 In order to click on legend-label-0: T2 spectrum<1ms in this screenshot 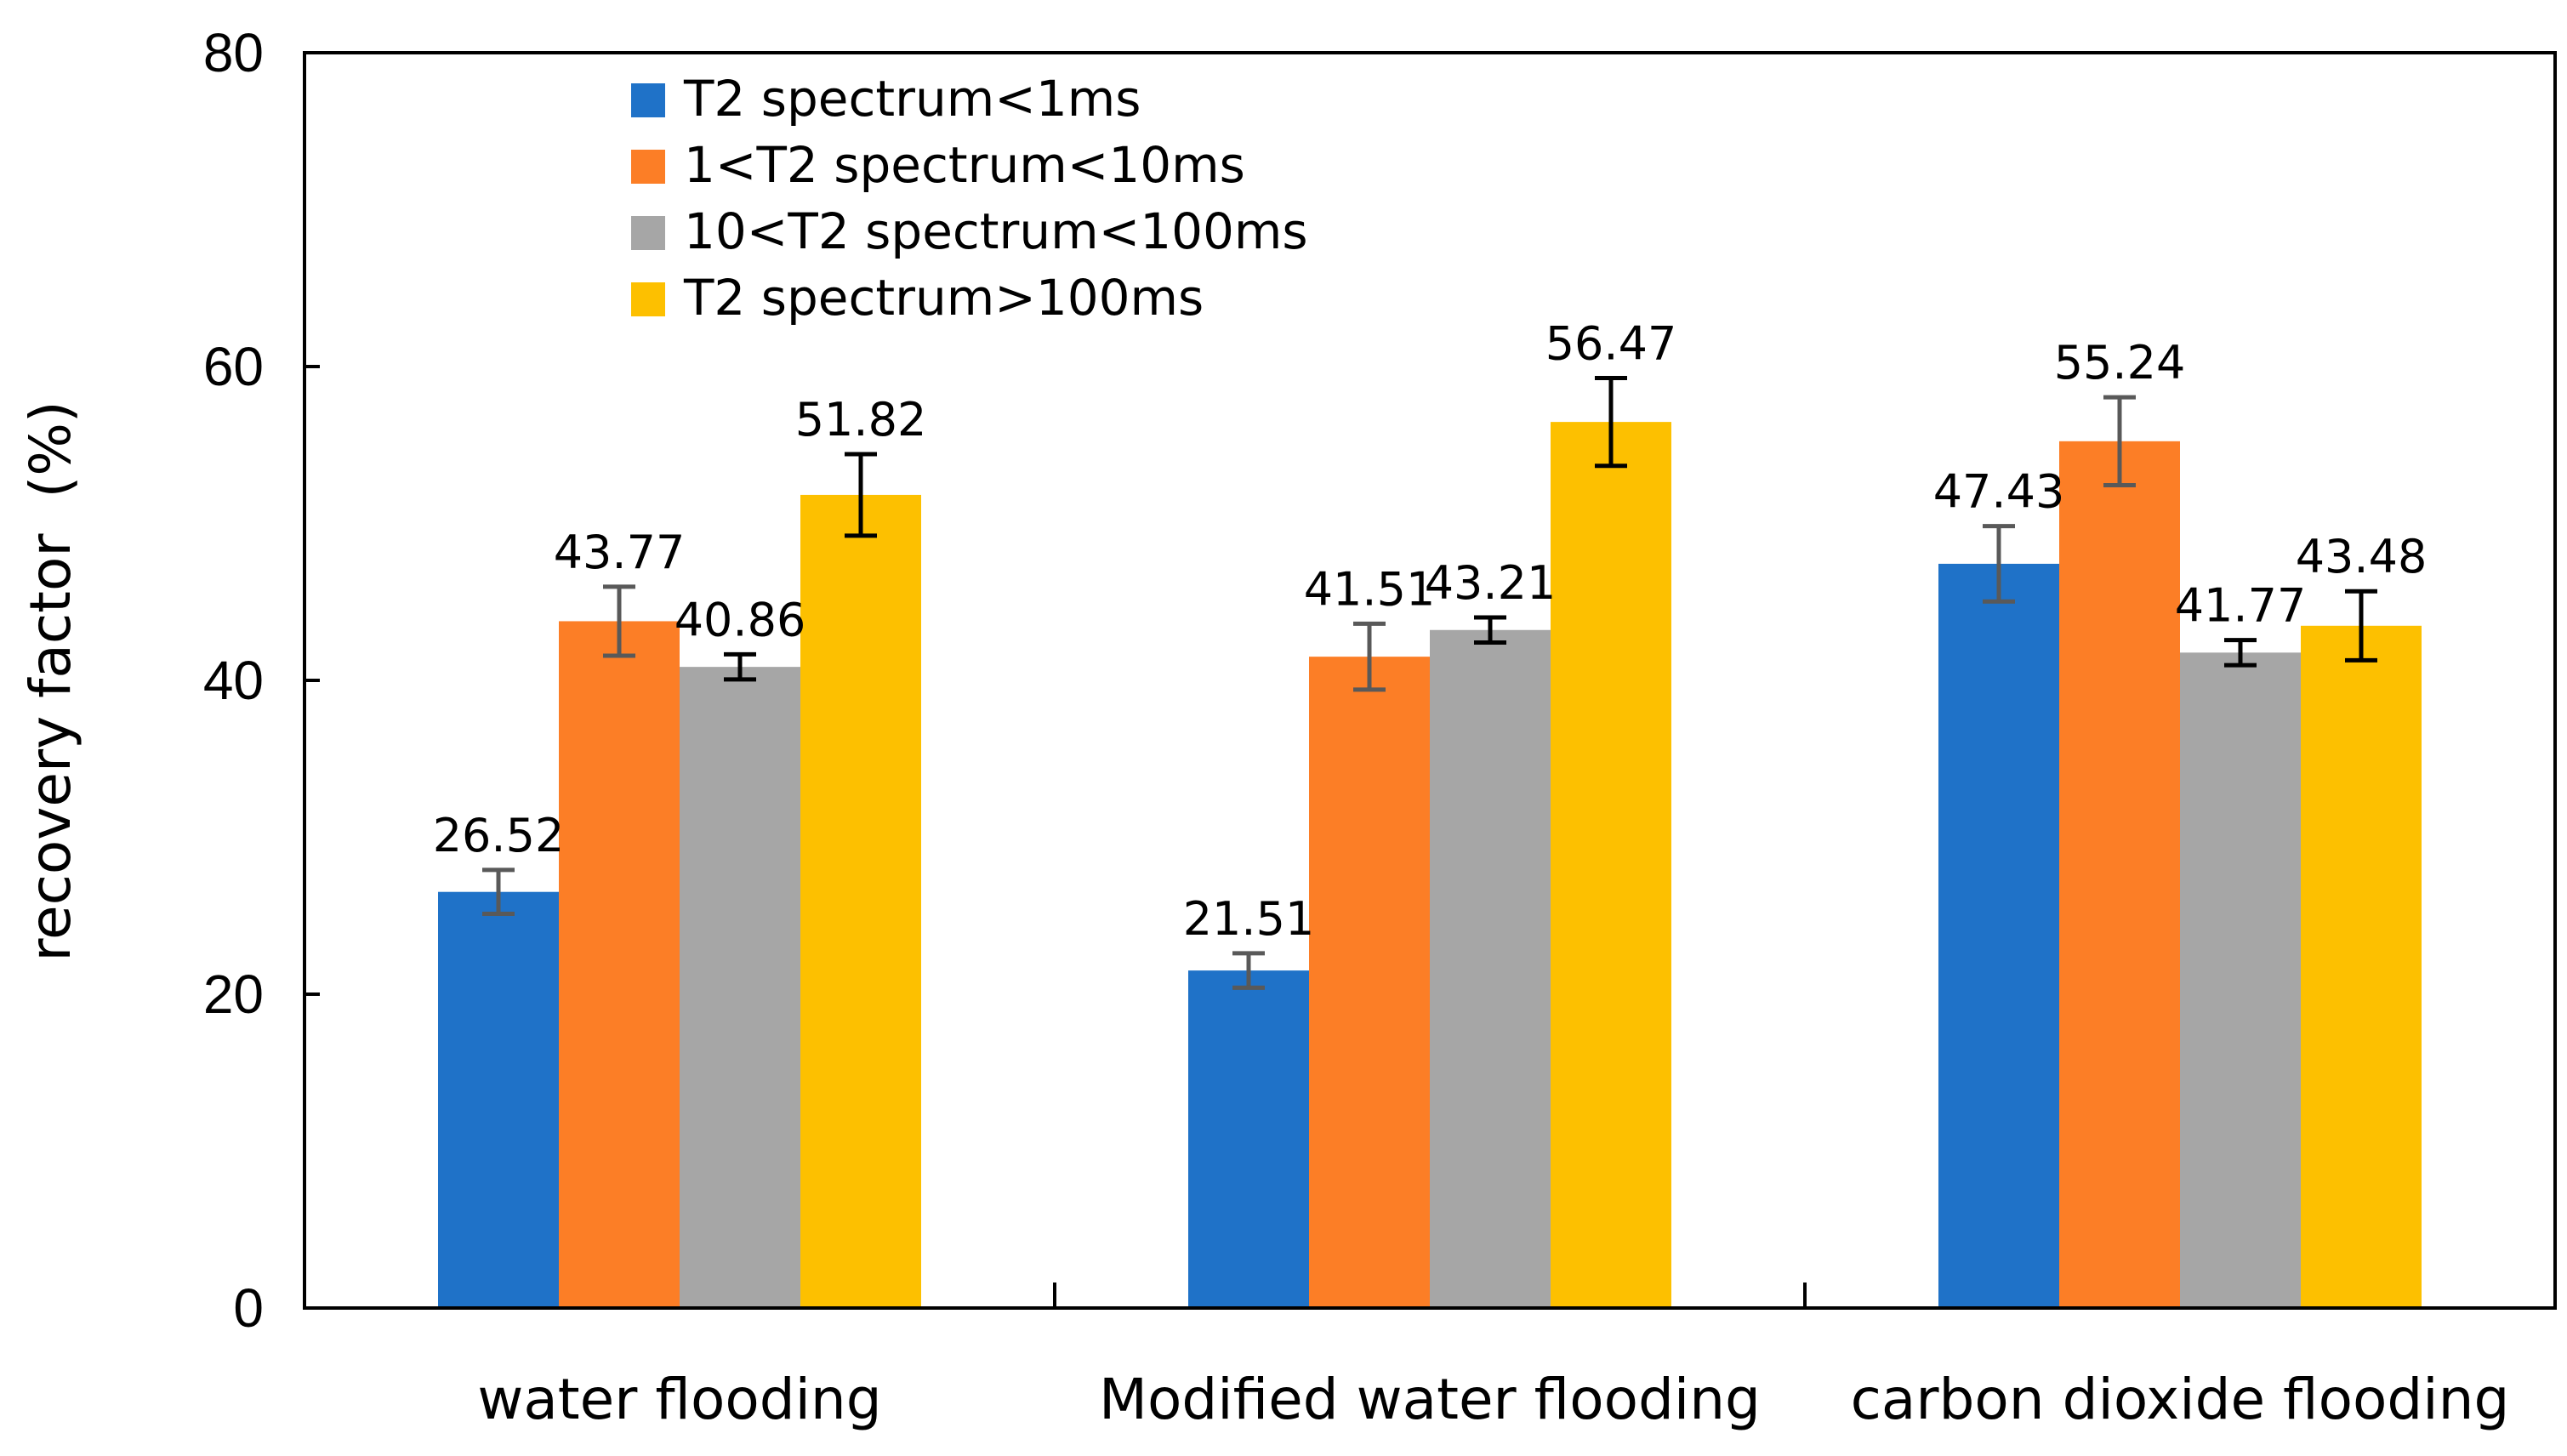, I will do `click(912, 99)`.